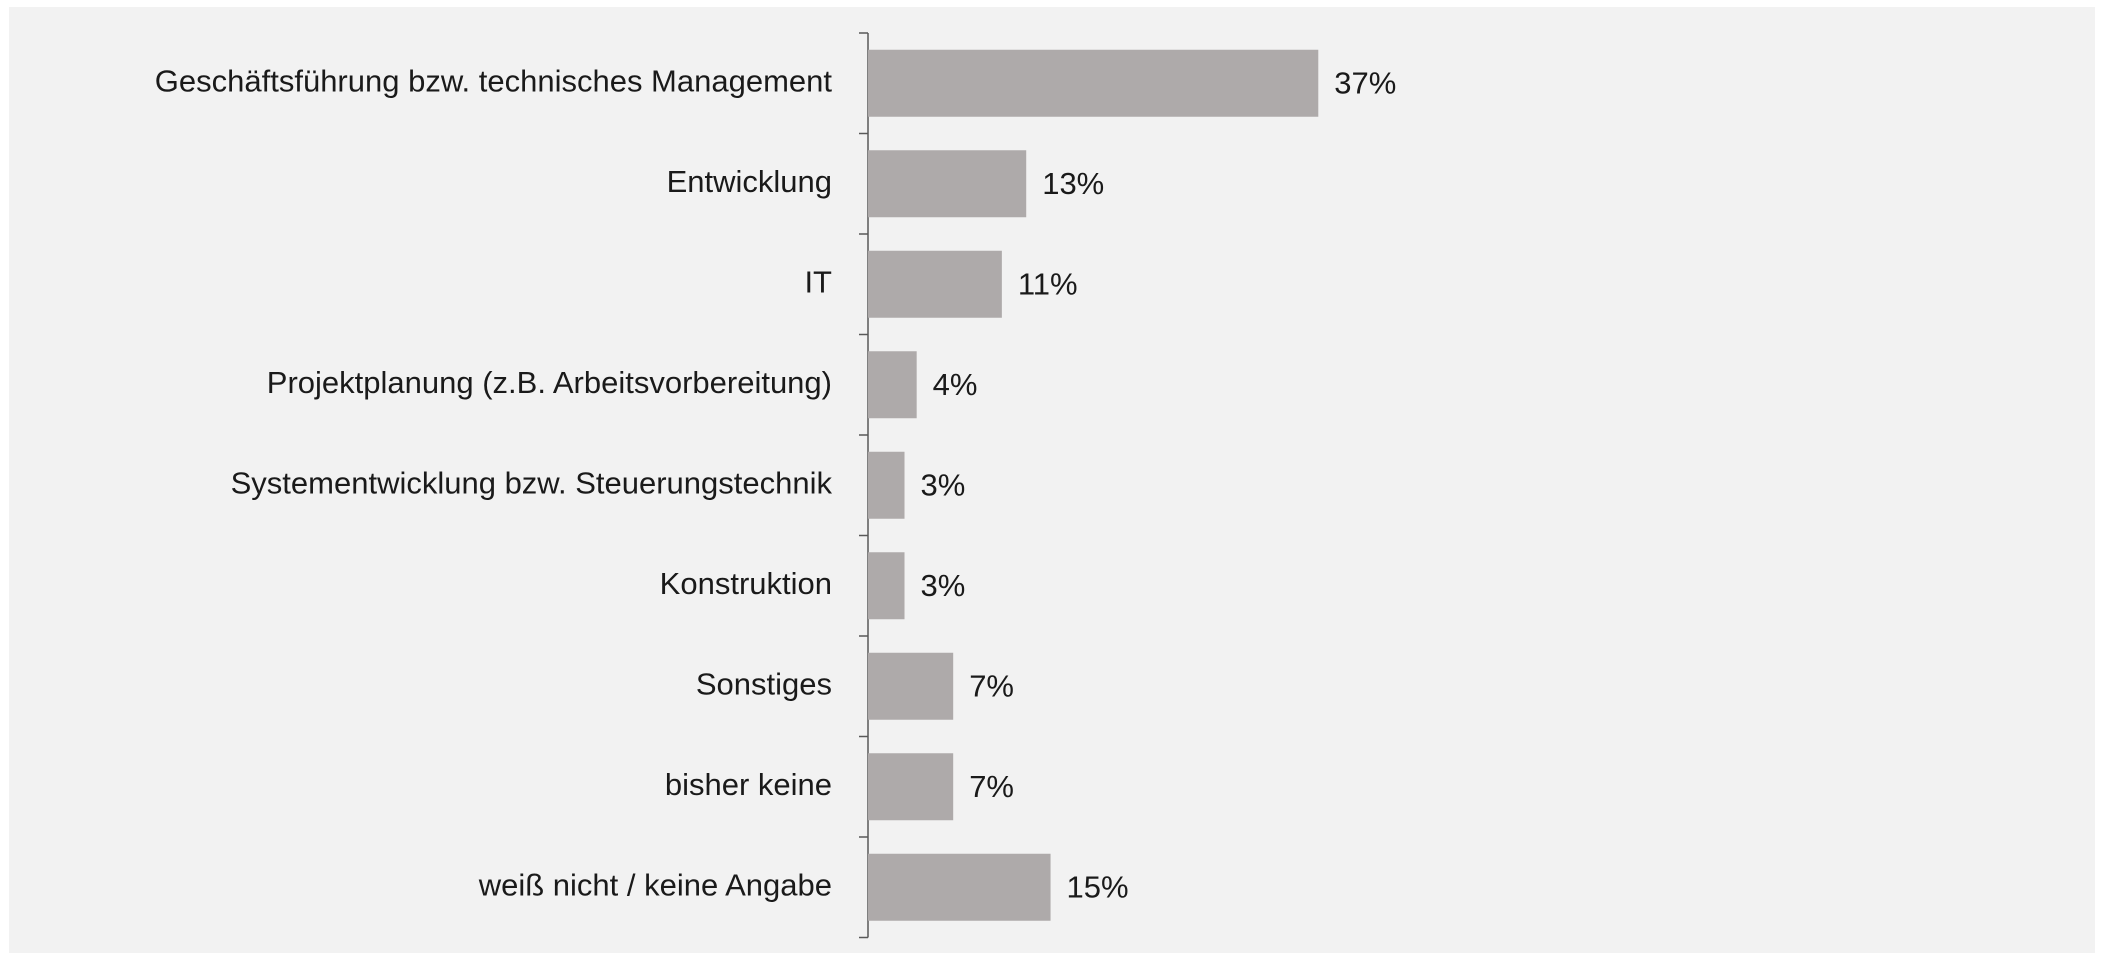  Describe the element at coordinates (955, 384) in the screenshot. I see `value-label: 4%` at that location.